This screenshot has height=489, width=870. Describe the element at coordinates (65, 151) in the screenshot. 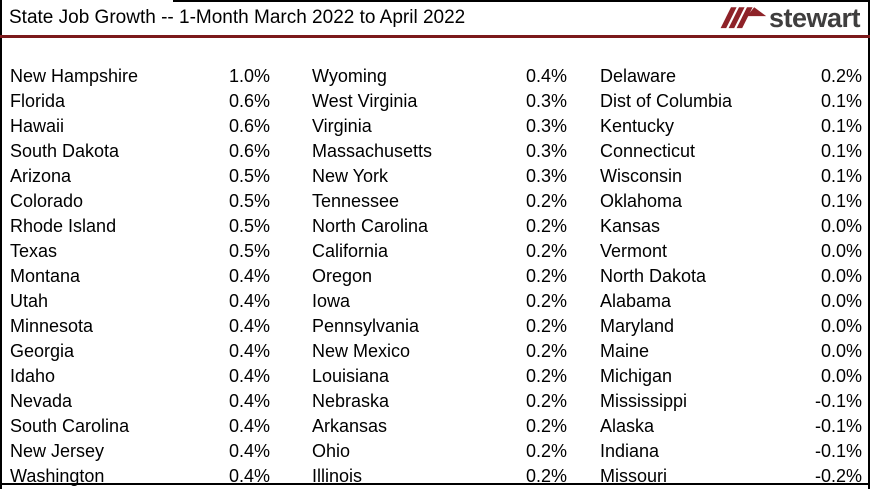

I see `state-name: South Dakota` at that location.